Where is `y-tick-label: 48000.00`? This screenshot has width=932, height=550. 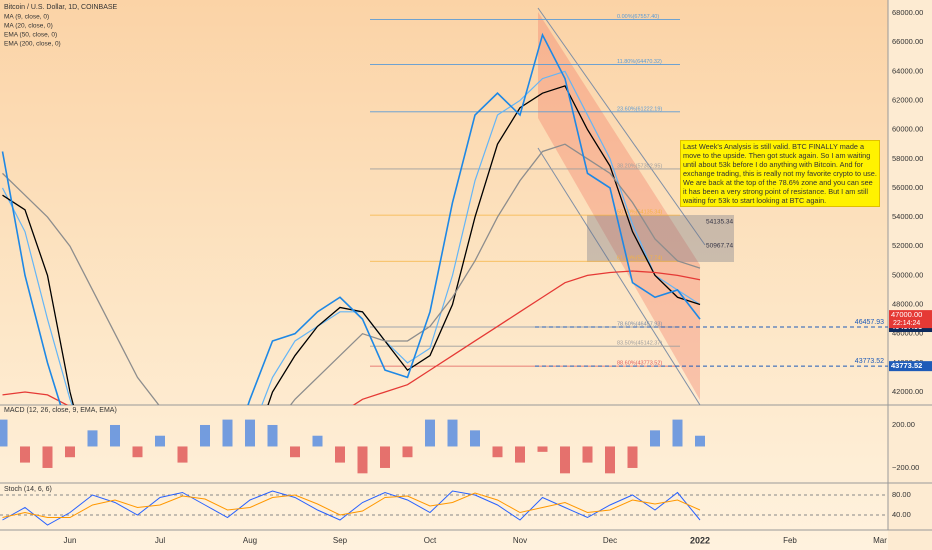 y-tick-label: 48000.00 is located at coordinates (907, 304).